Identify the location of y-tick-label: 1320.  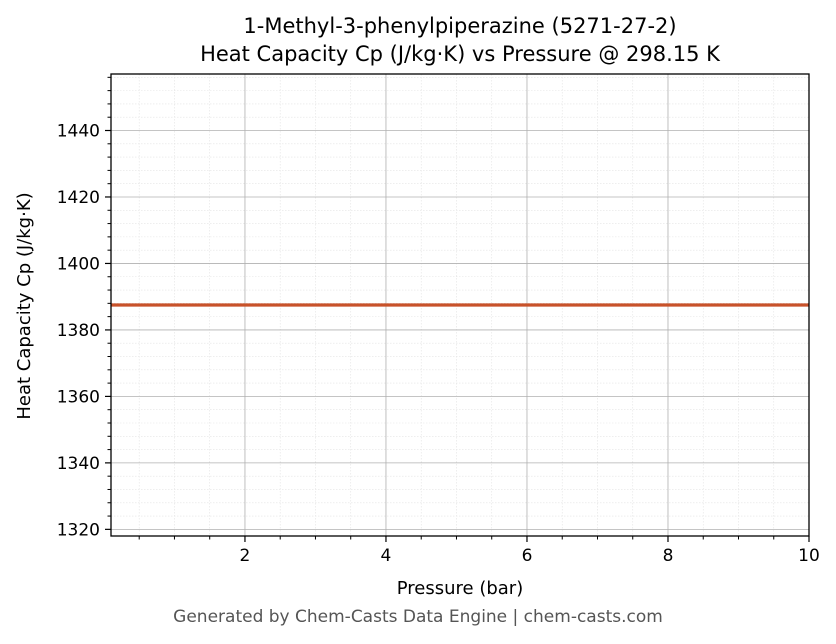
(78, 530).